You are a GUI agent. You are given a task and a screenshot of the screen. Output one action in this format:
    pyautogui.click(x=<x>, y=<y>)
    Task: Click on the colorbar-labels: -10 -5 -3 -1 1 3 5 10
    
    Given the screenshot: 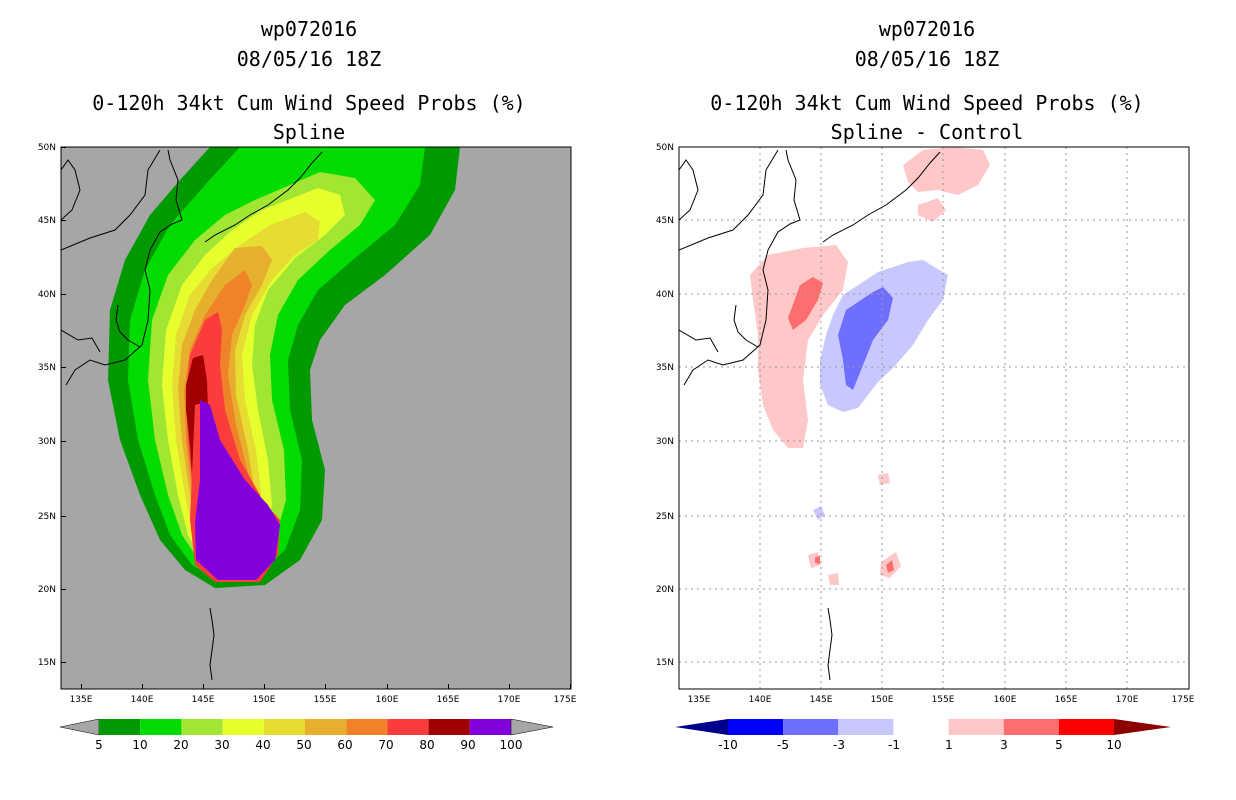 What is the action you would take?
    pyautogui.click(x=919, y=745)
    